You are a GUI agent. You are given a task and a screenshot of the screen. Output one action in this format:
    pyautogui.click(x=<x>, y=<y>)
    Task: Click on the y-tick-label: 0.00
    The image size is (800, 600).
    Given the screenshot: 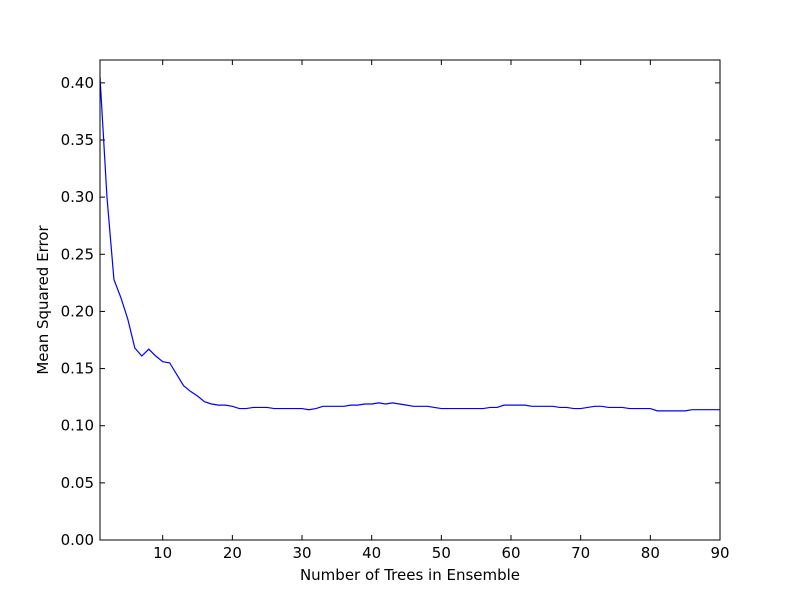 What is the action you would take?
    pyautogui.click(x=77, y=540)
    